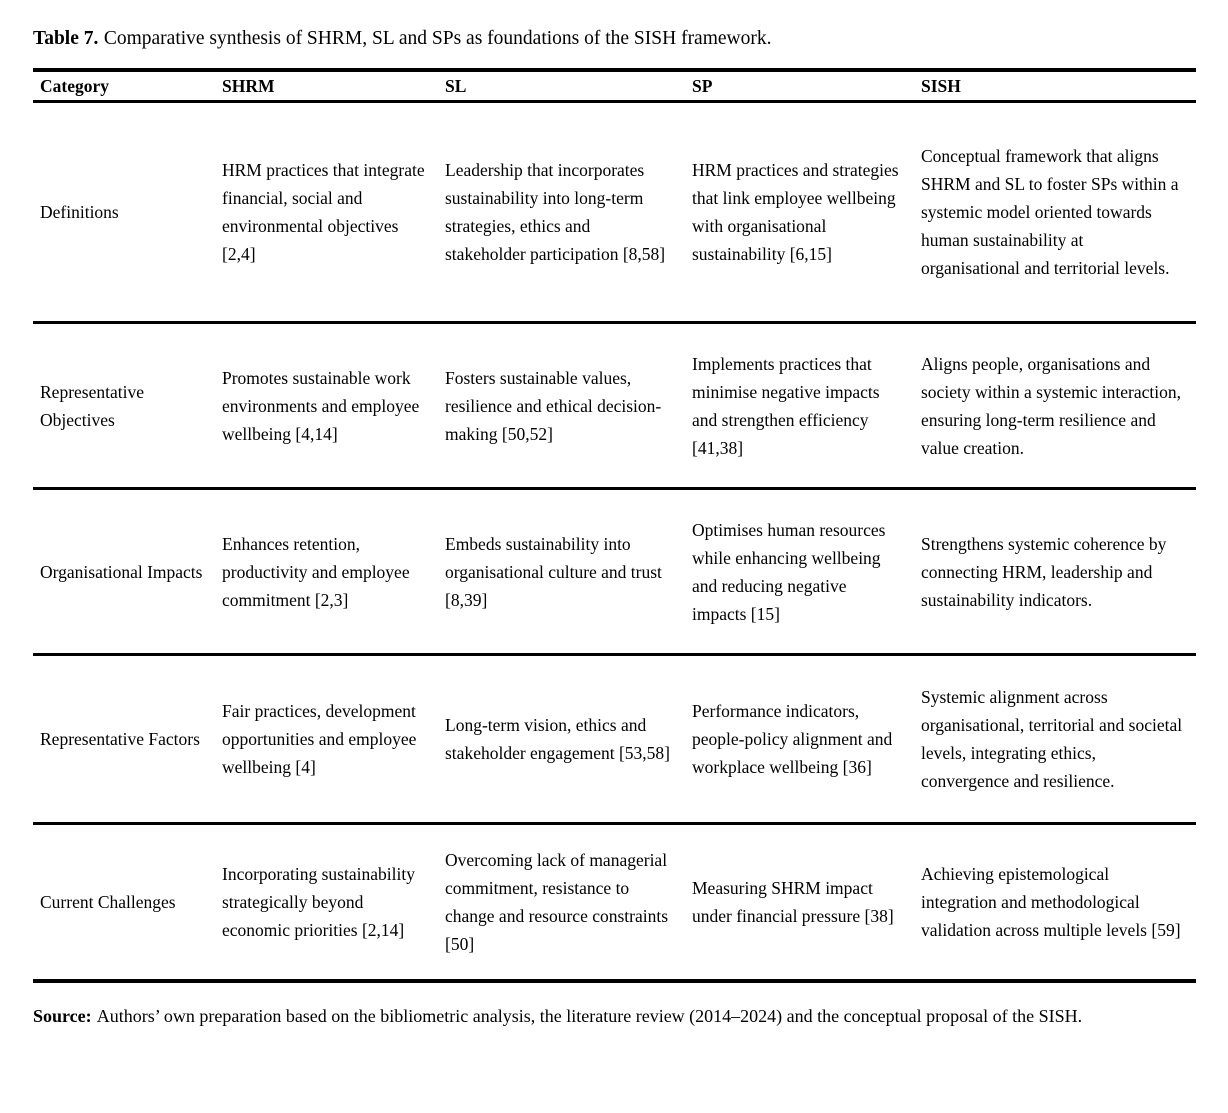  I want to click on cell-category: Definitions, so click(79, 212).